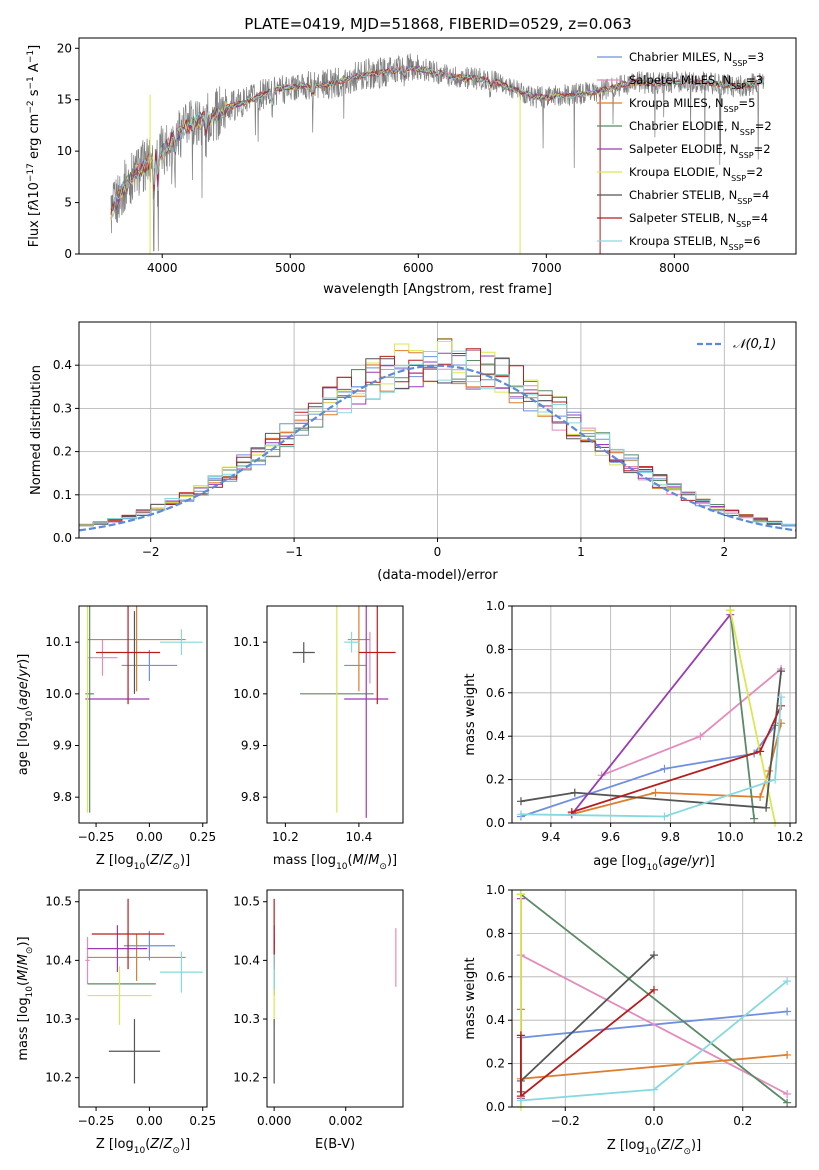 The width and height of the screenshot is (819, 1170). I want to click on x-tick-label: 2, so click(724, 552).